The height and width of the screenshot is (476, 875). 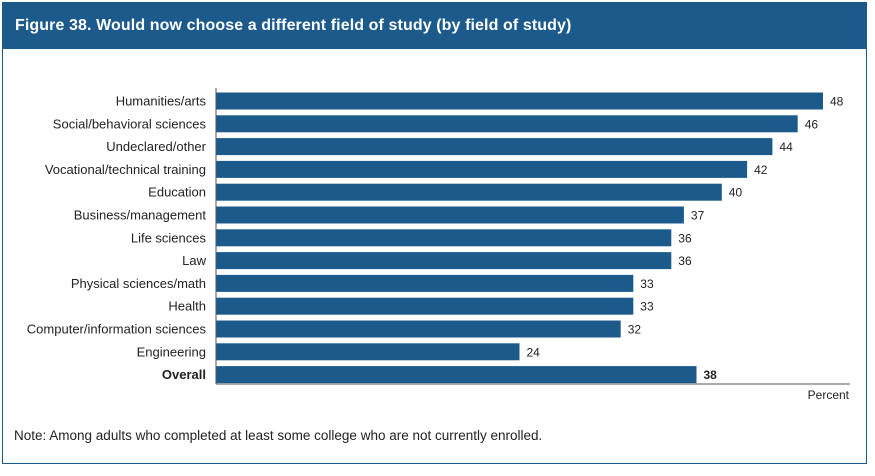 What do you see at coordinates (761, 170) in the screenshot?
I see `data-label-3: 42` at bounding box center [761, 170].